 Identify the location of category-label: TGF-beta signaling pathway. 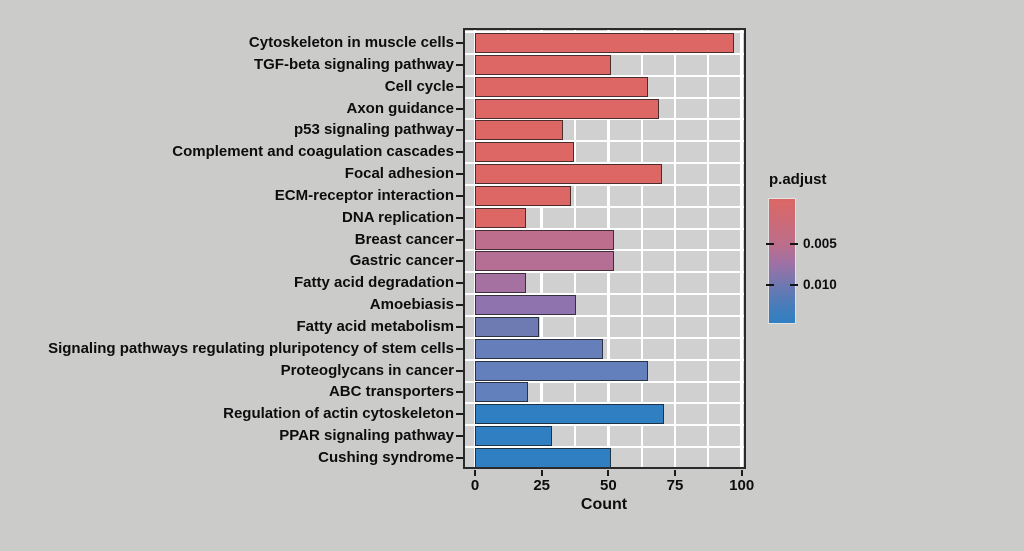
(353, 64).